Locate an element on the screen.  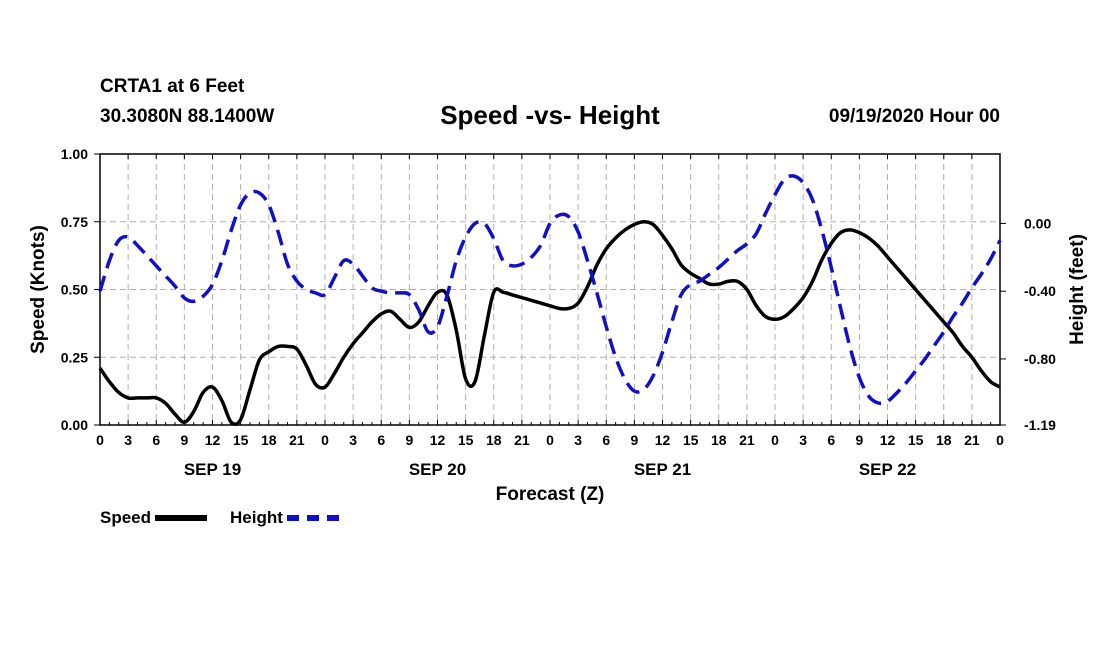
chart-title-text: Speed -vs- Height is located at coordinates (550, 115).